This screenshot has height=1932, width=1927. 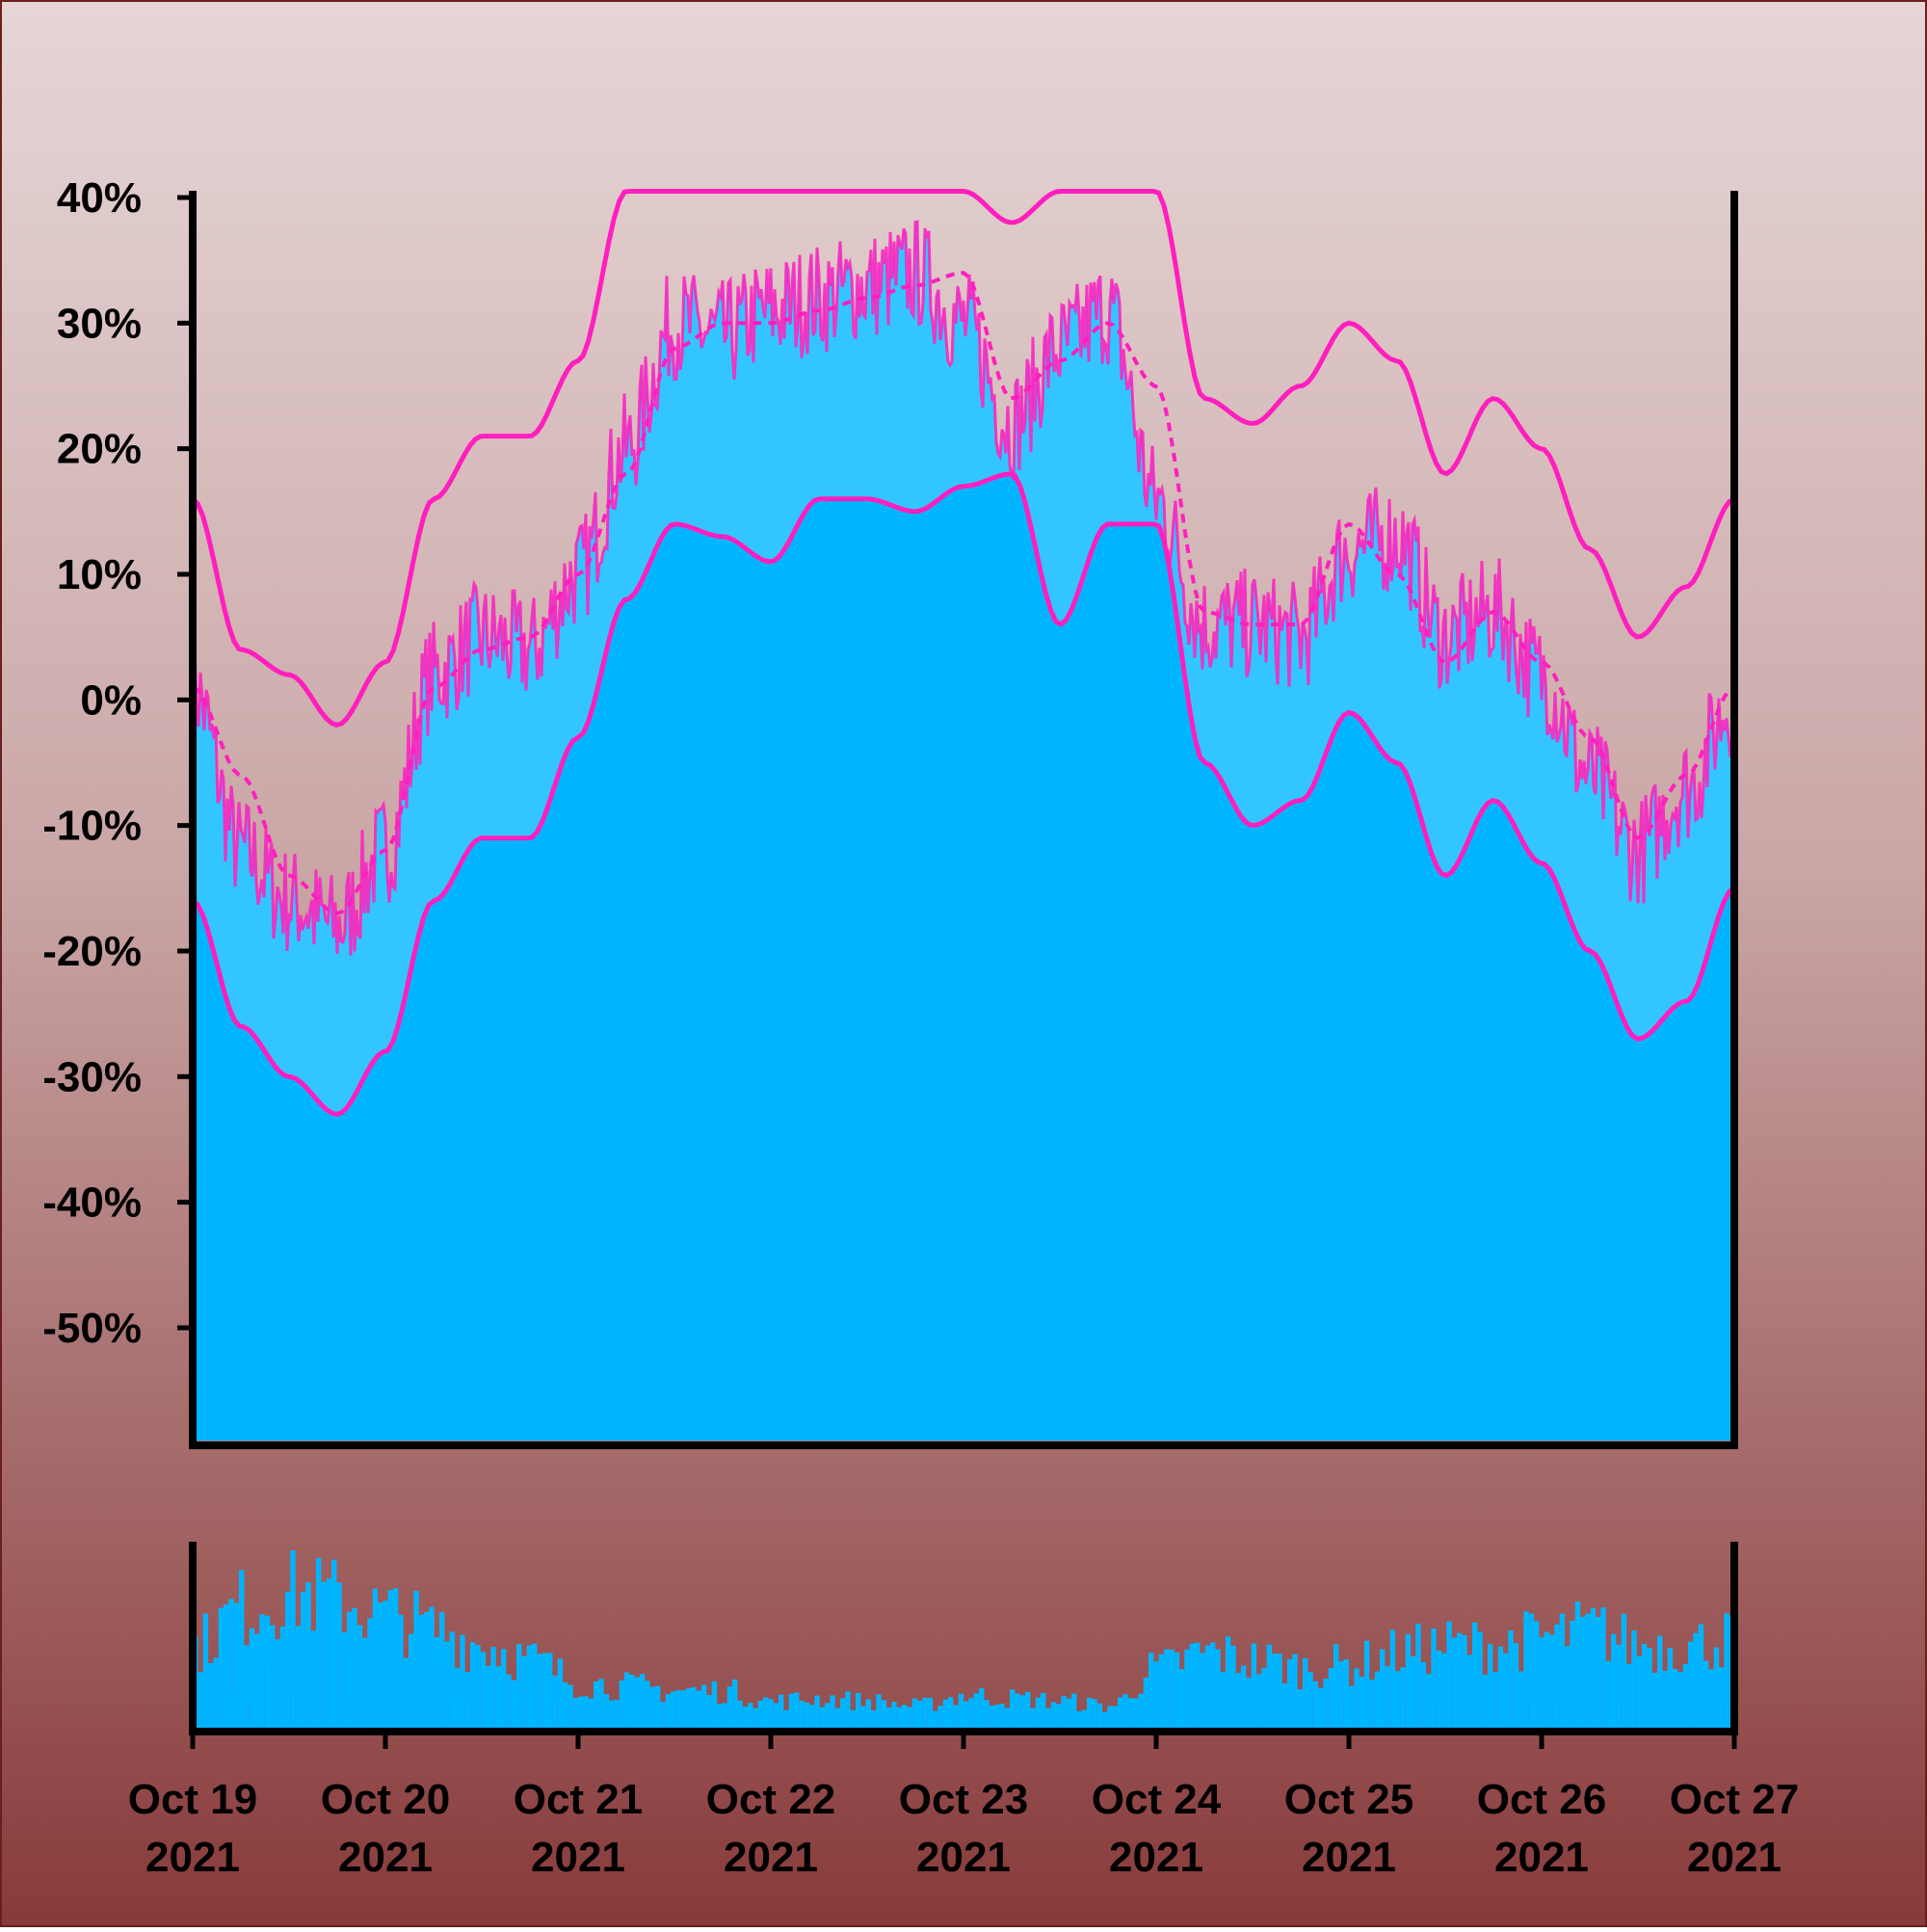 I want to click on y-tick-label: 0%, so click(x=111, y=700).